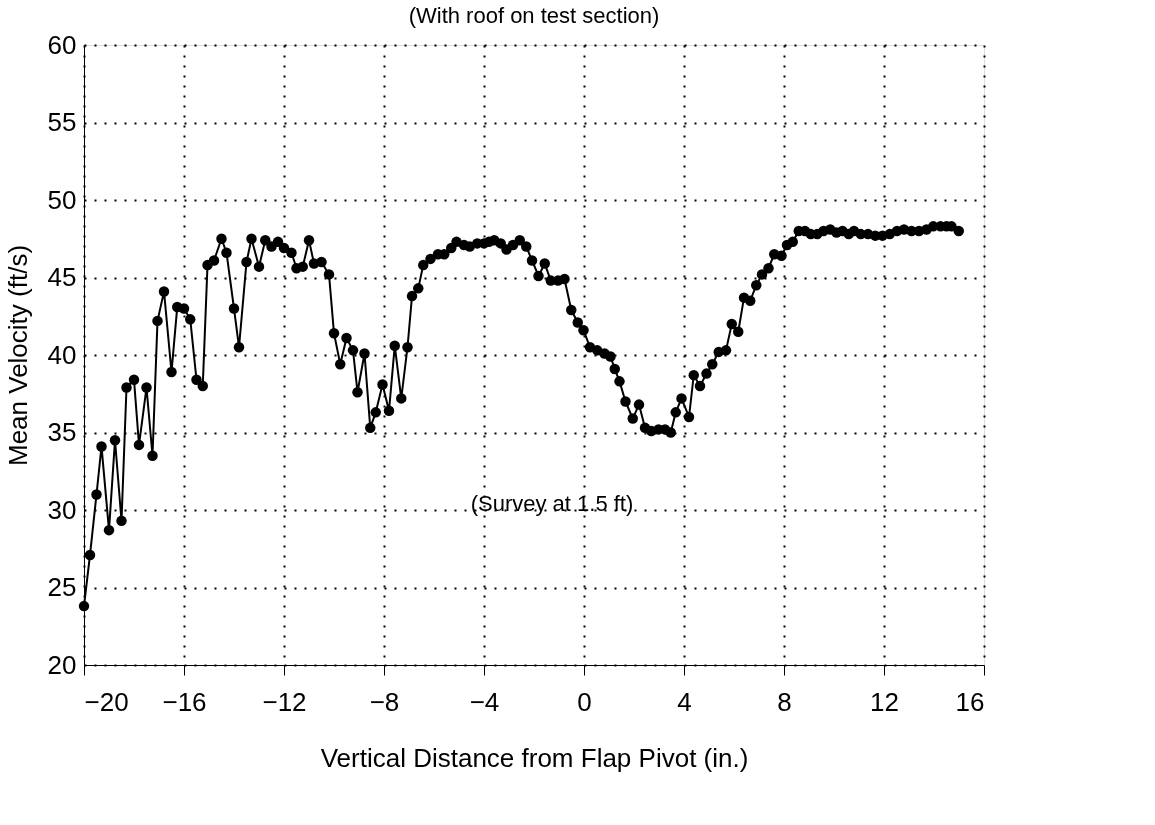 This screenshot has width=1155, height=825. What do you see at coordinates (62, 44) in the screenshot?
I see `y-tick-label: 60` at bounding box center [62, 44].